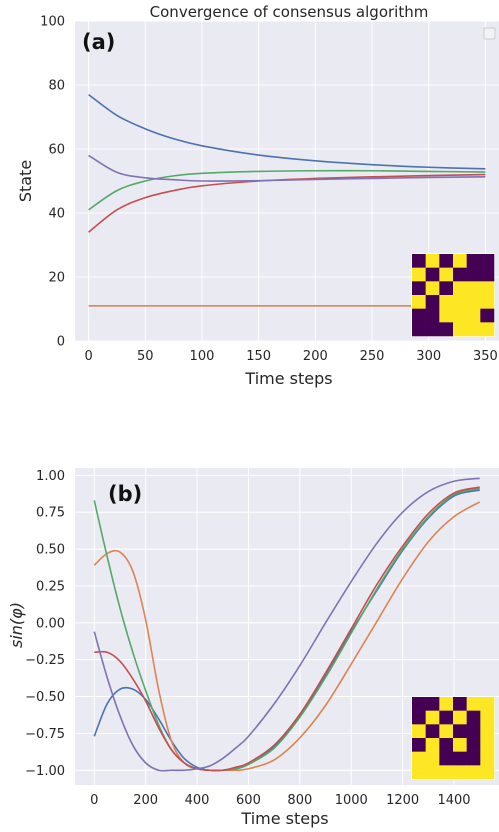 The height and width of the screenshot is (832, 499). Describe the element at coordinates (45, 734) in the screenshot. I see `y-tick-label: −0.75` at that location.